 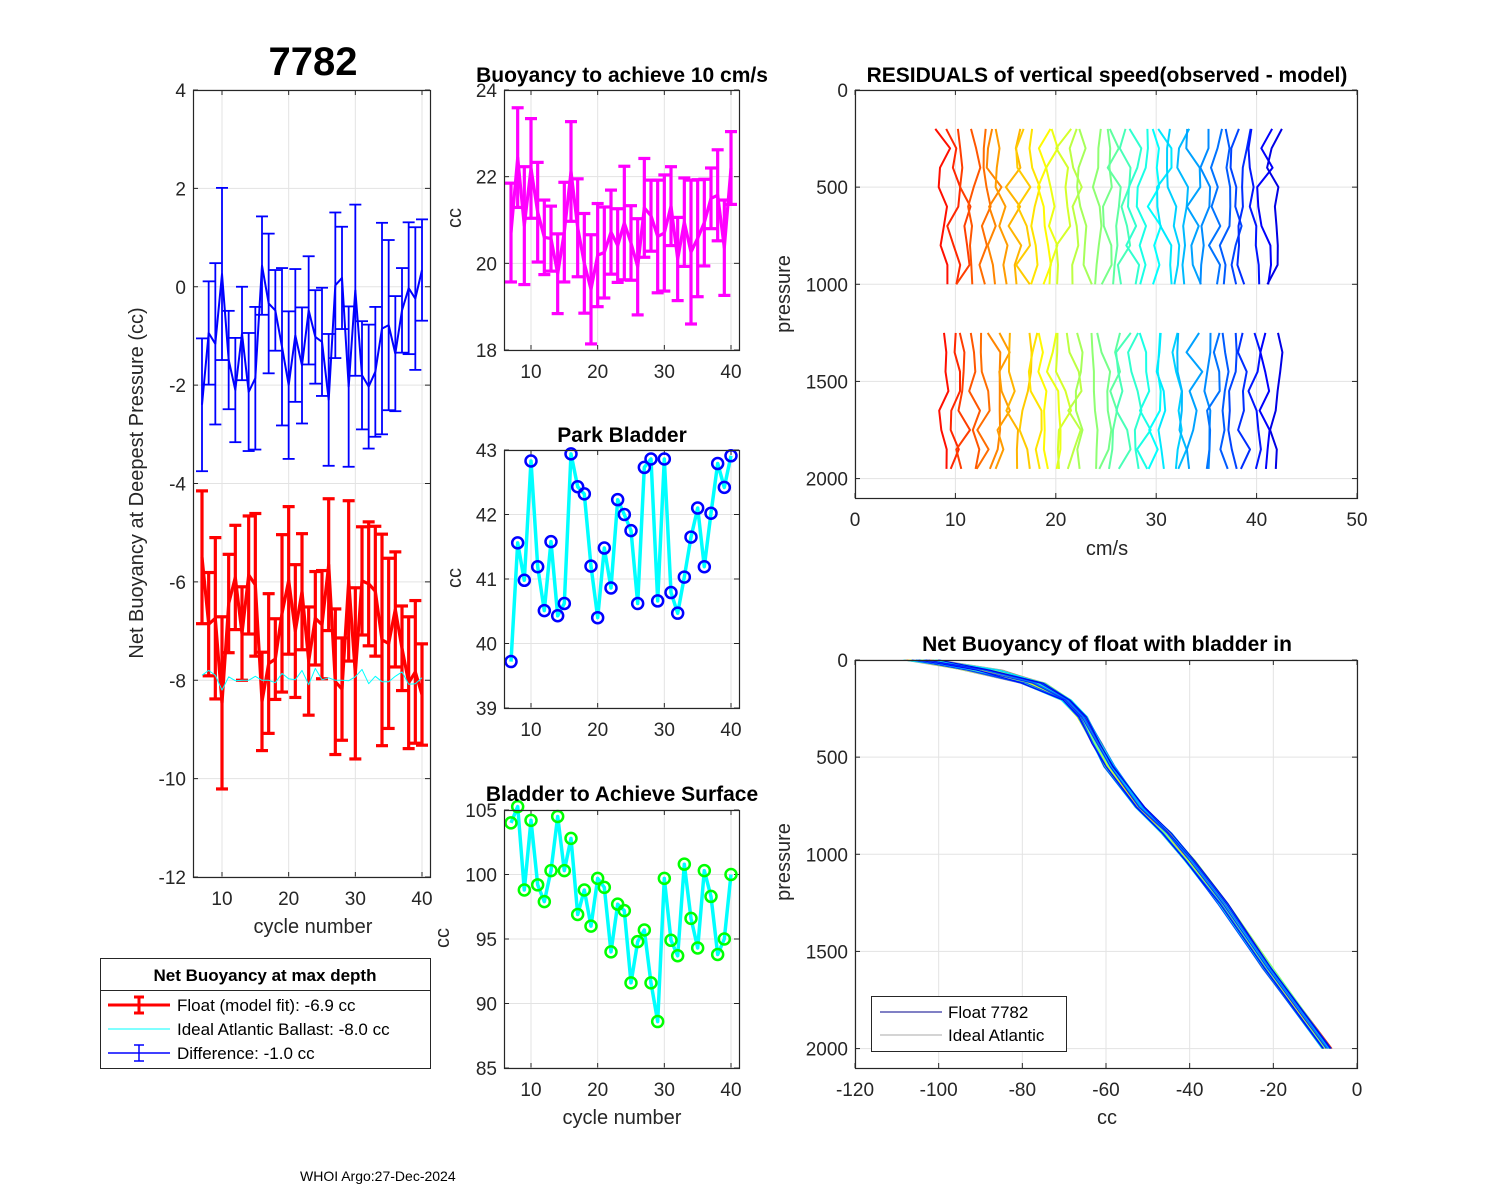 What do you see at coordinates (622, 794) in the screenshot?
I see `surface-bladder-title: Bladder to Achieve Surface` at bounding box center [622, 794].